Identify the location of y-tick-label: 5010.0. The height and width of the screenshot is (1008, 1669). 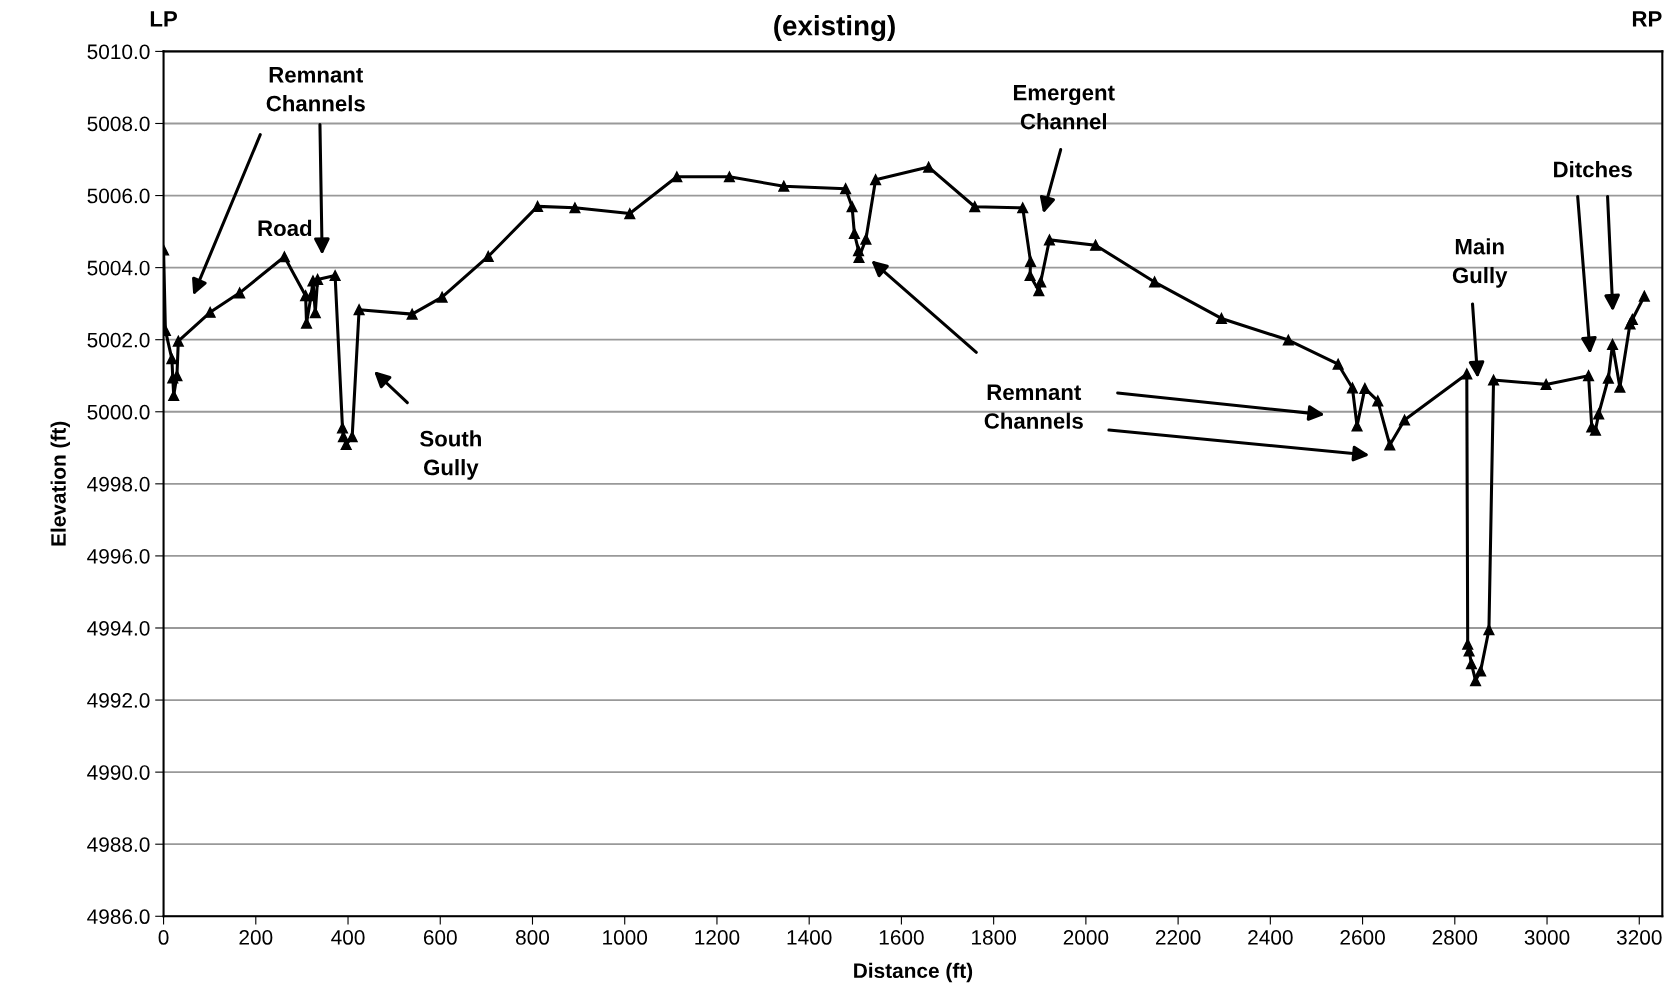
(118, 52).